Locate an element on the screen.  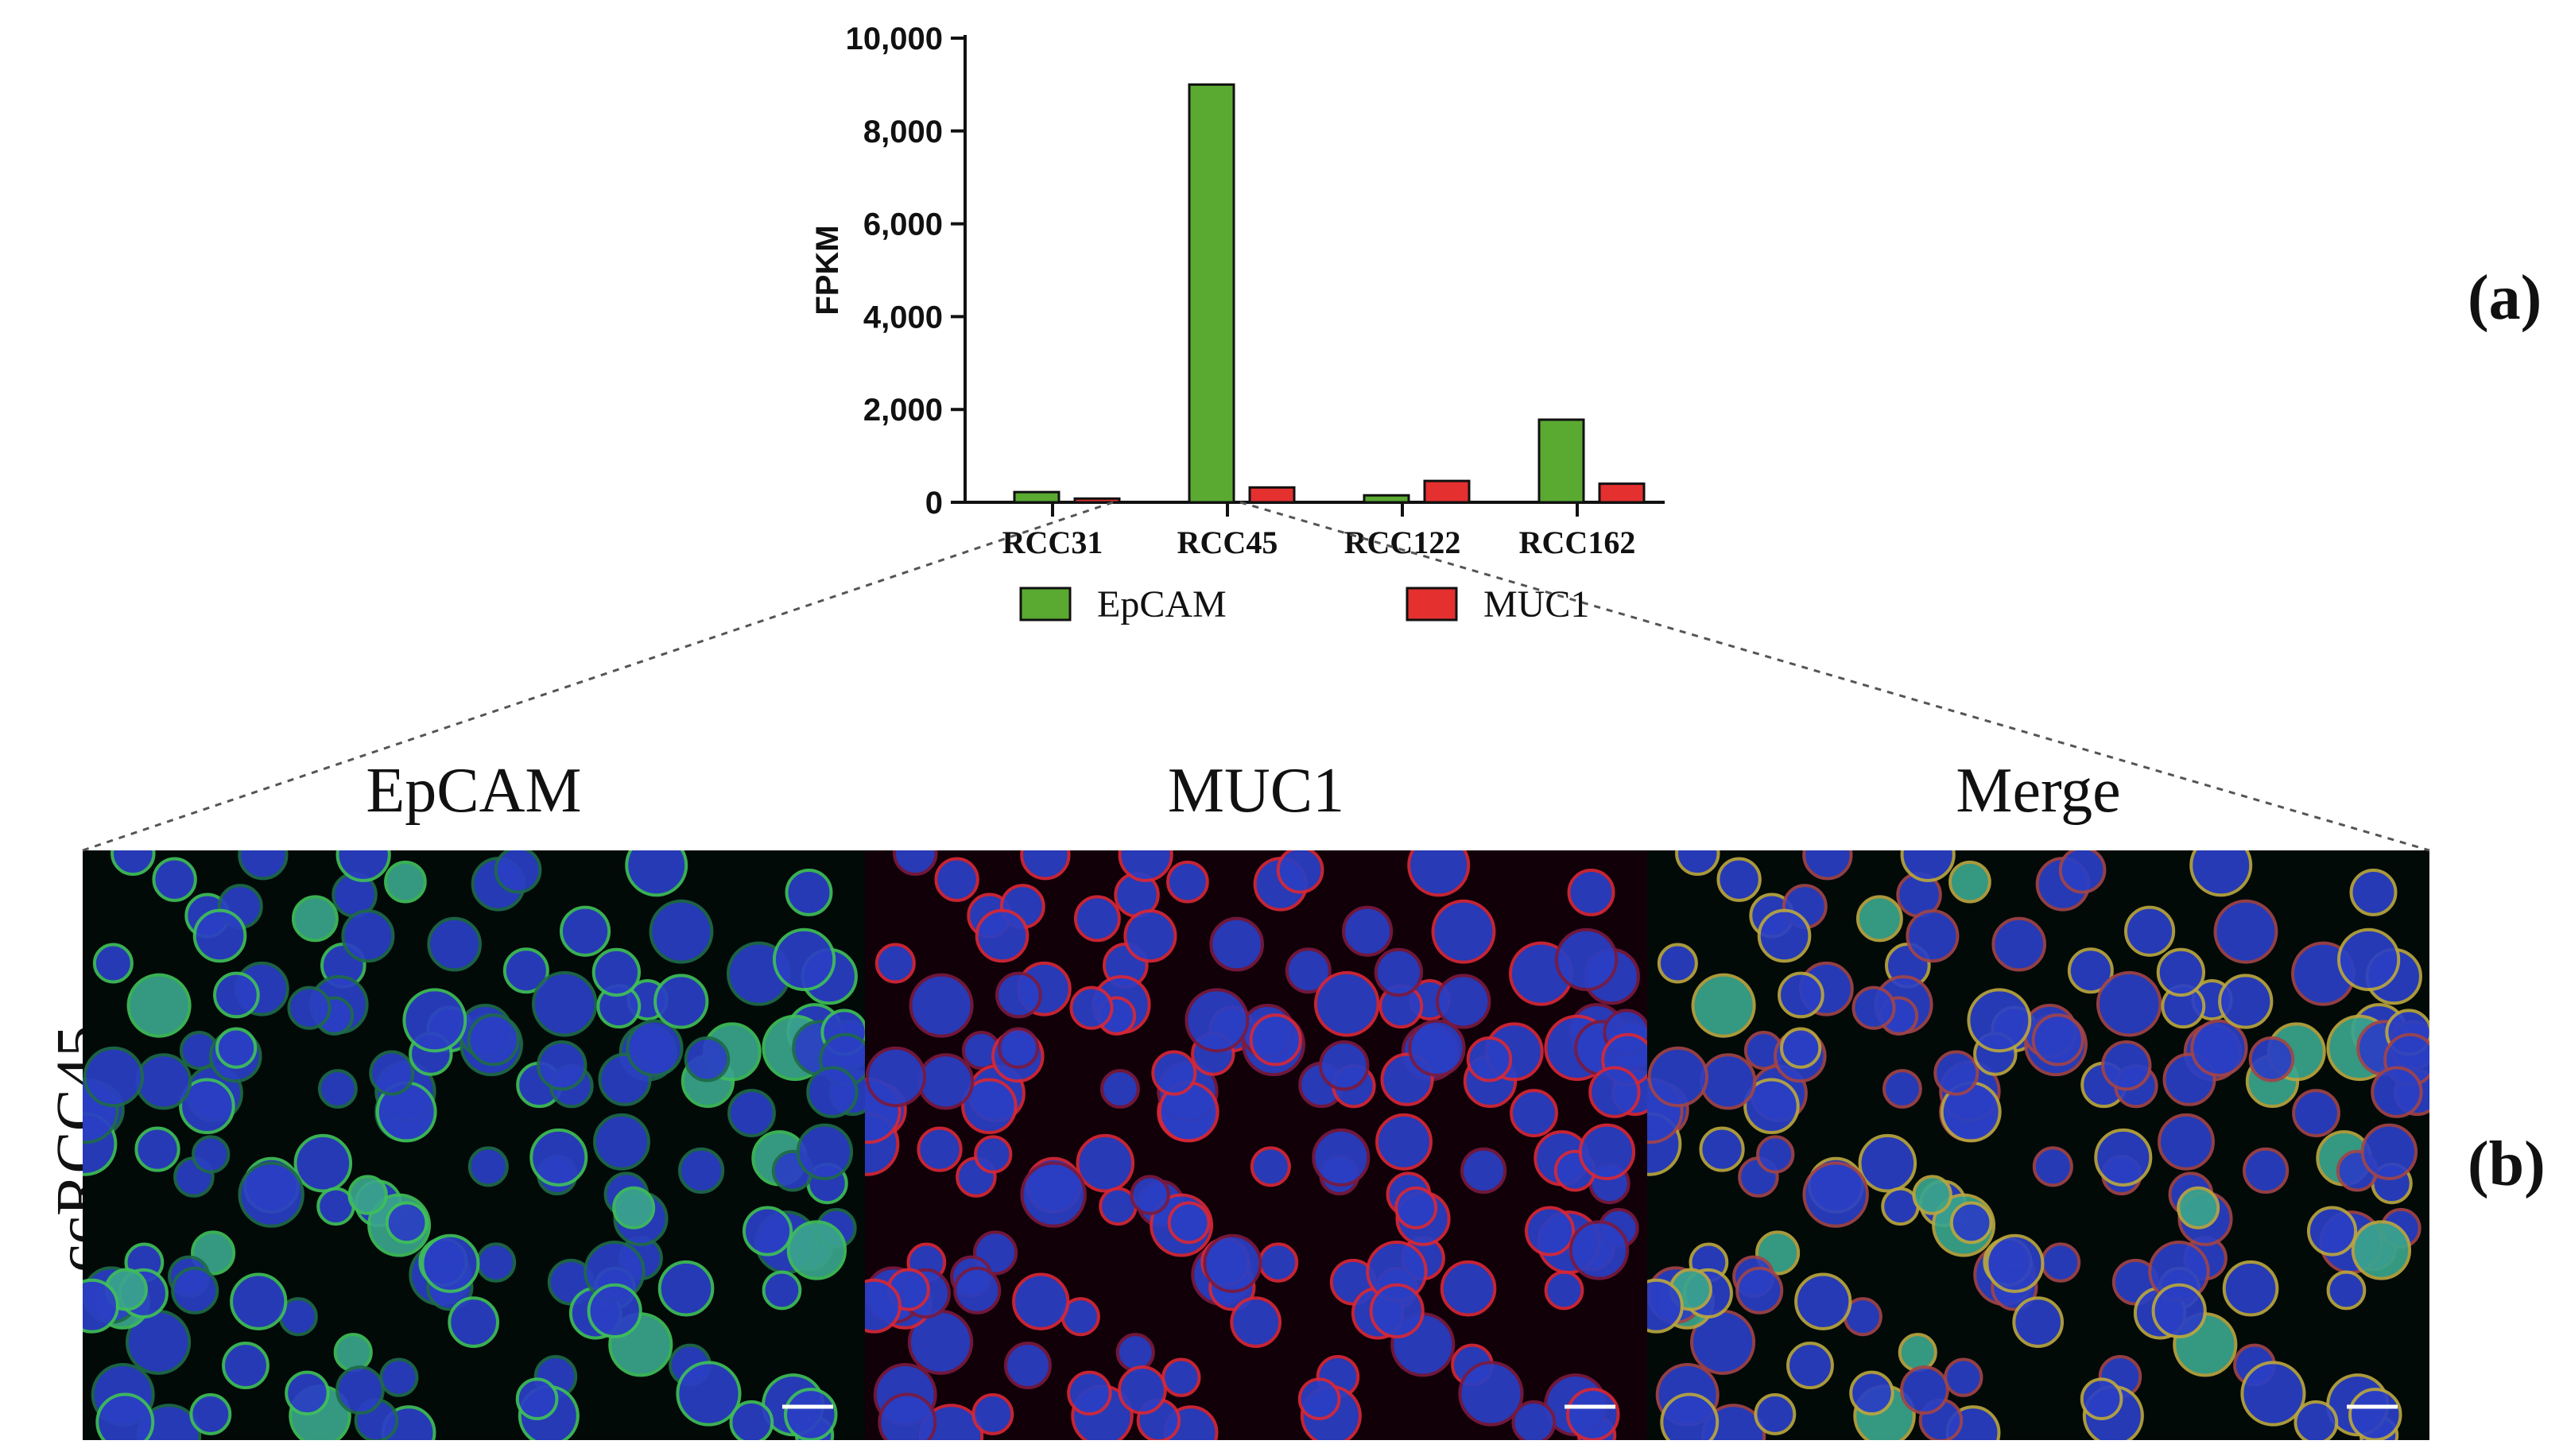
legend-label-muc1: MUC1 is located at coordinates (1536, 604).